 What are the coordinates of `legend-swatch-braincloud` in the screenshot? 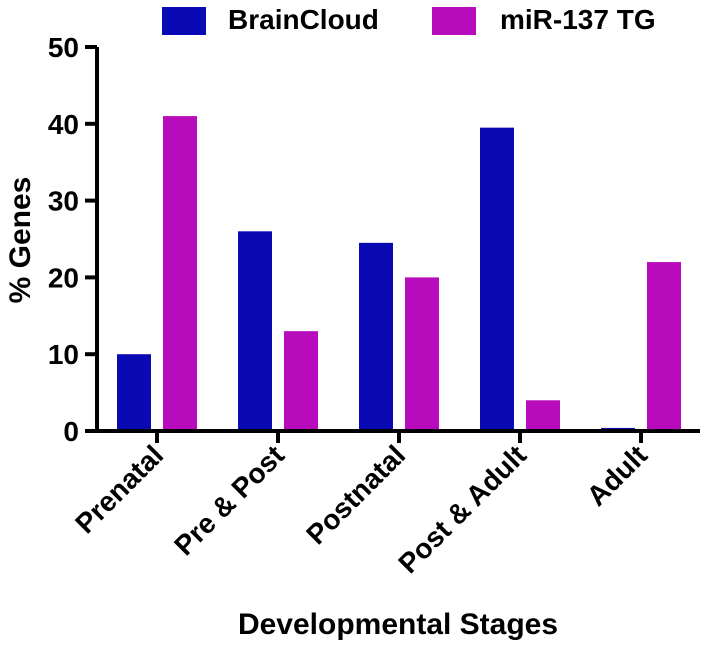 It's located at (184, 21).